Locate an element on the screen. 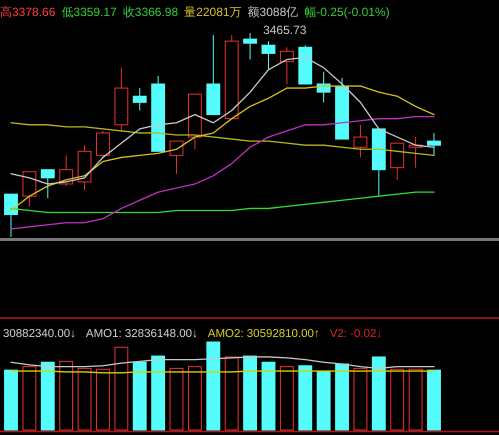  text: V2: -0.02↓ is located at coordinates (356, 334).